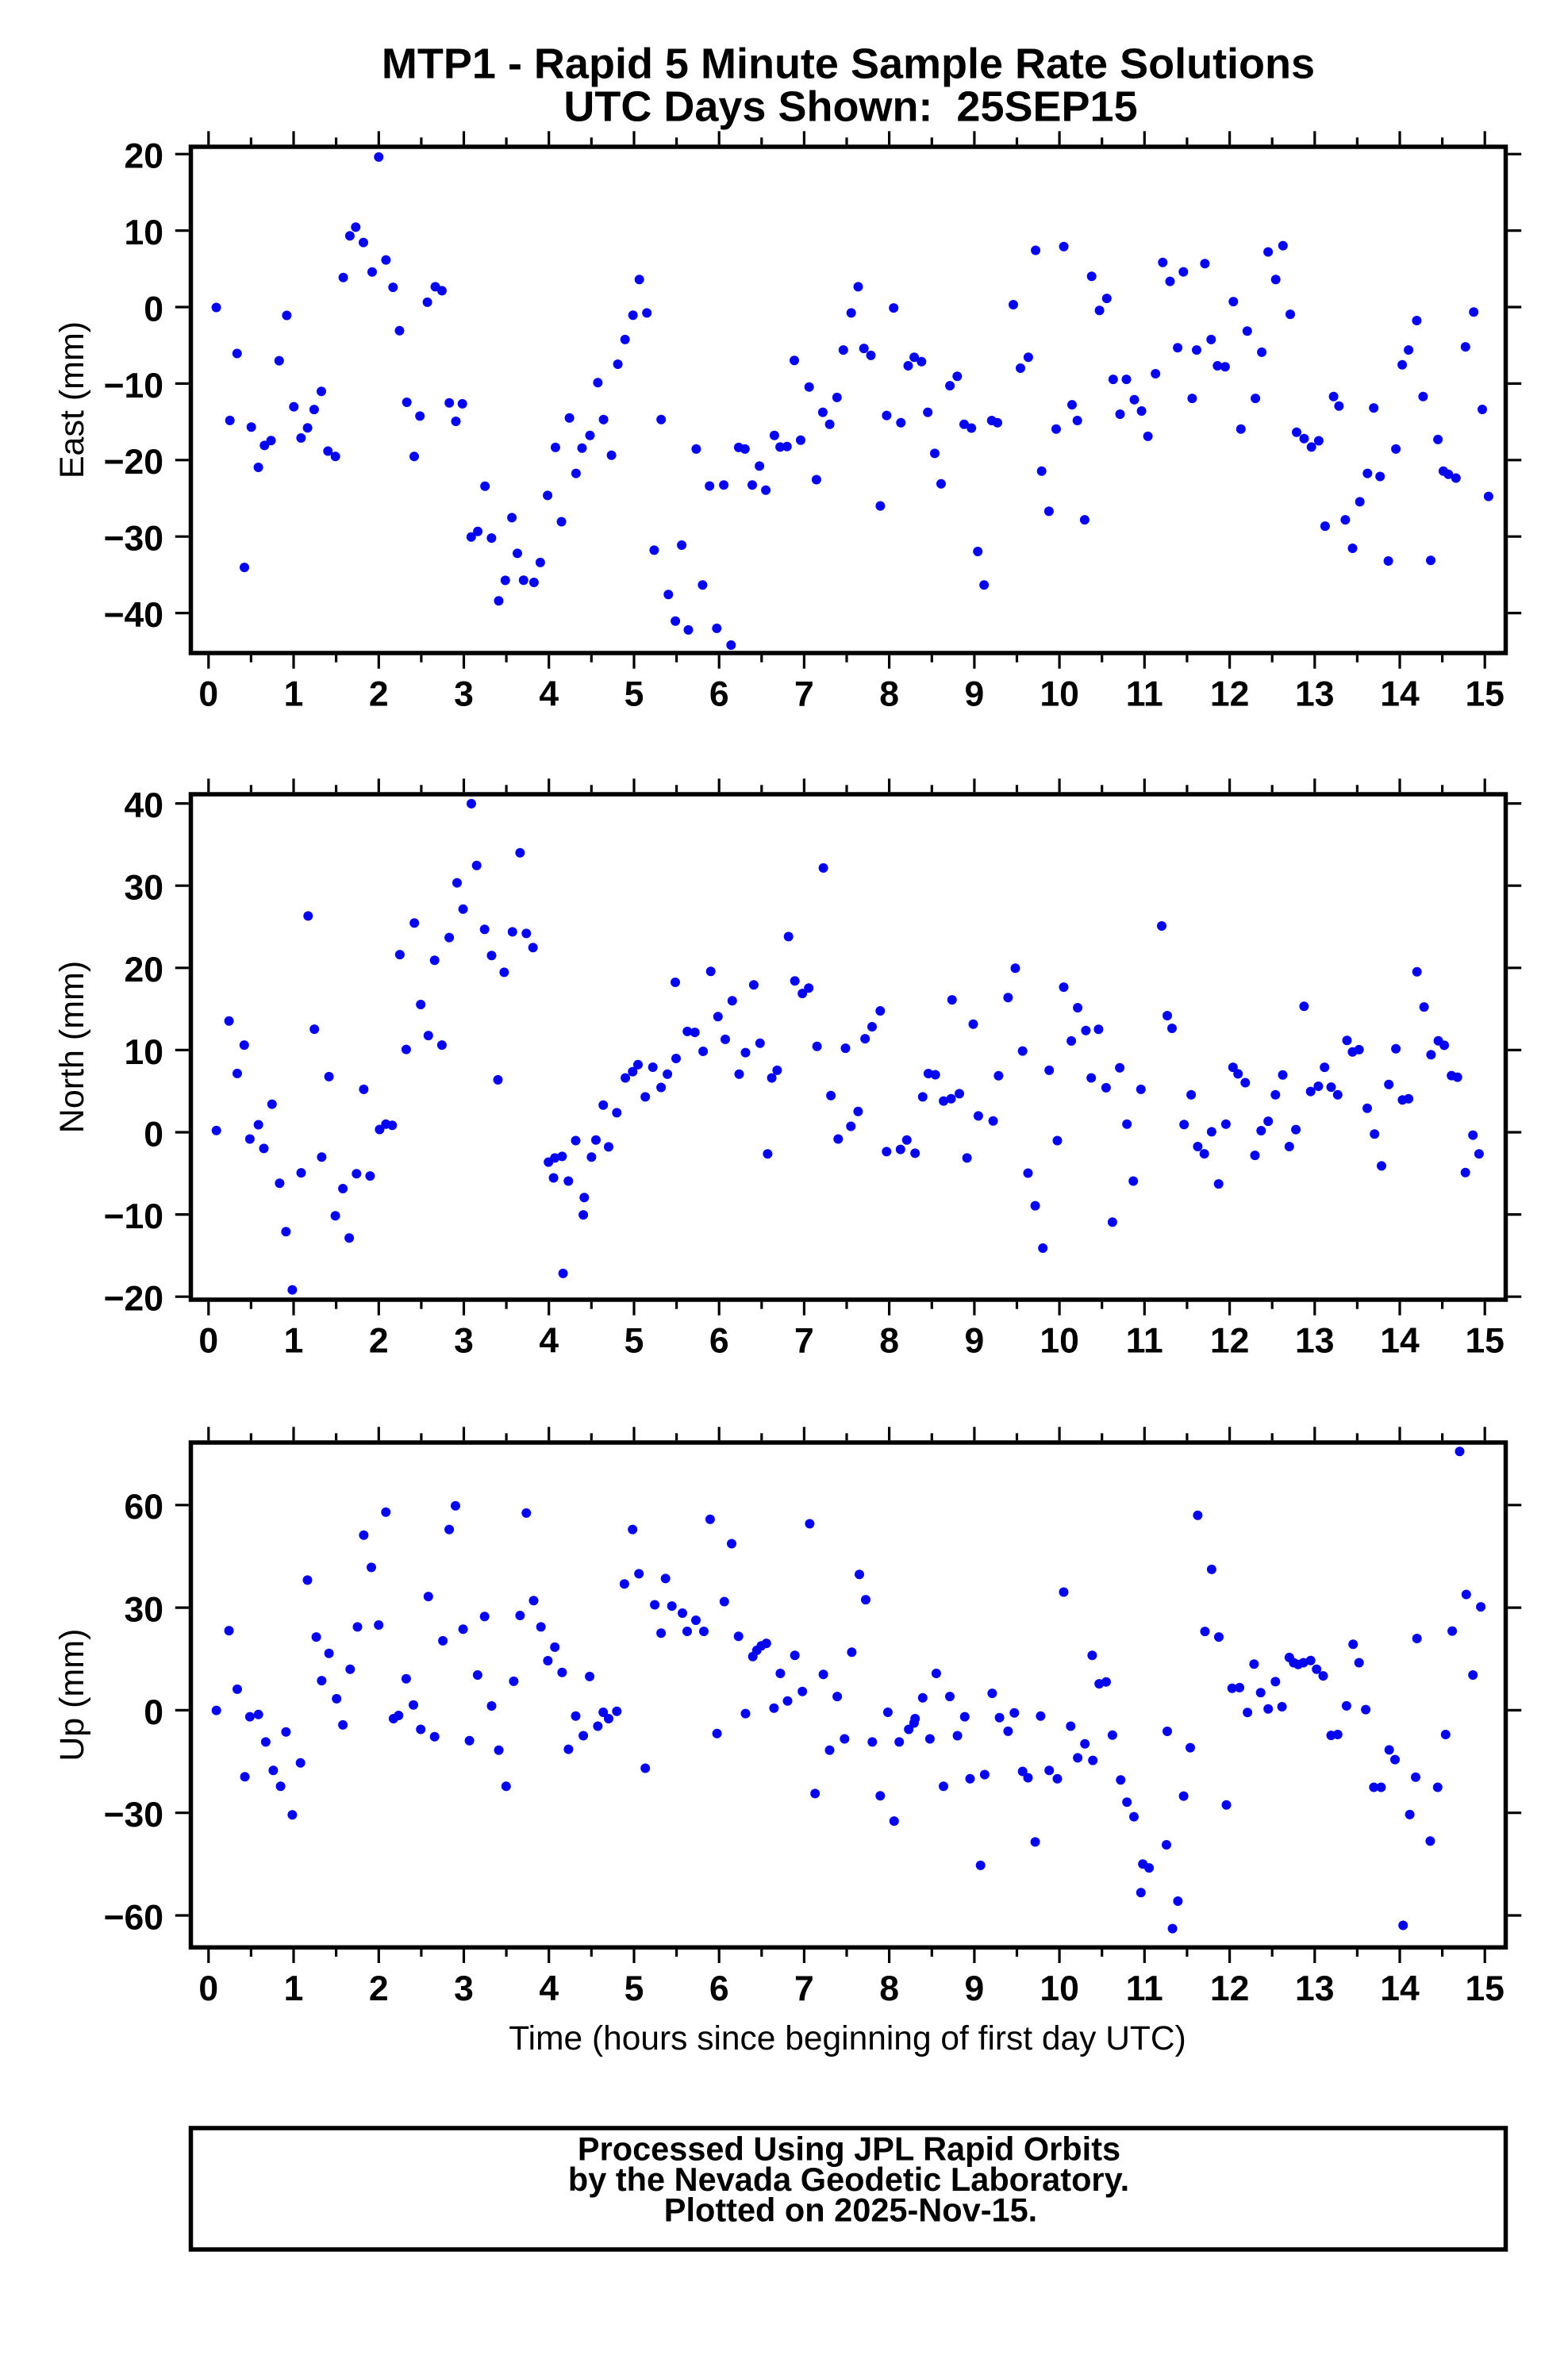  Describe the element at coordinates (134, 1917) in the screenshot. I see `svg-text: −60` at that location.